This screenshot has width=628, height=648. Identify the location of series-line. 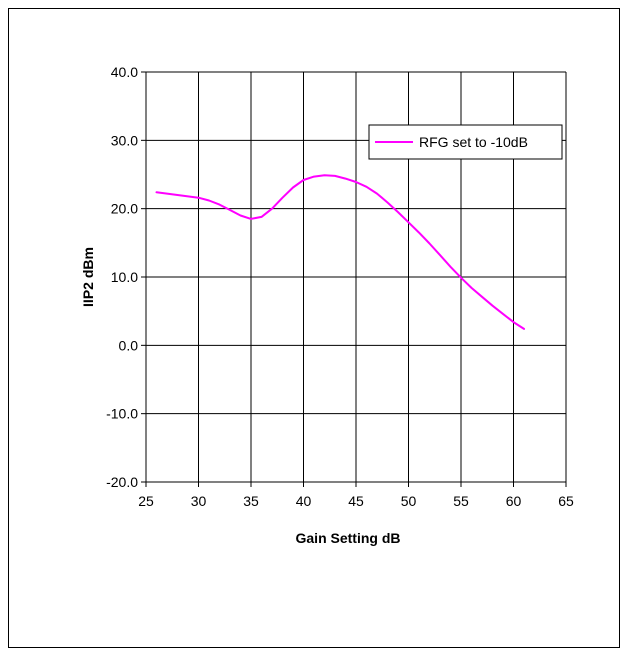
(340, 252).